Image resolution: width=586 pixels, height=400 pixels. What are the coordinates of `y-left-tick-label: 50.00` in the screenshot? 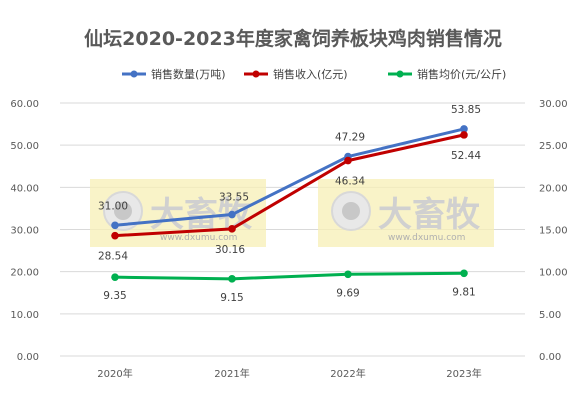 It's located at (24, 146).